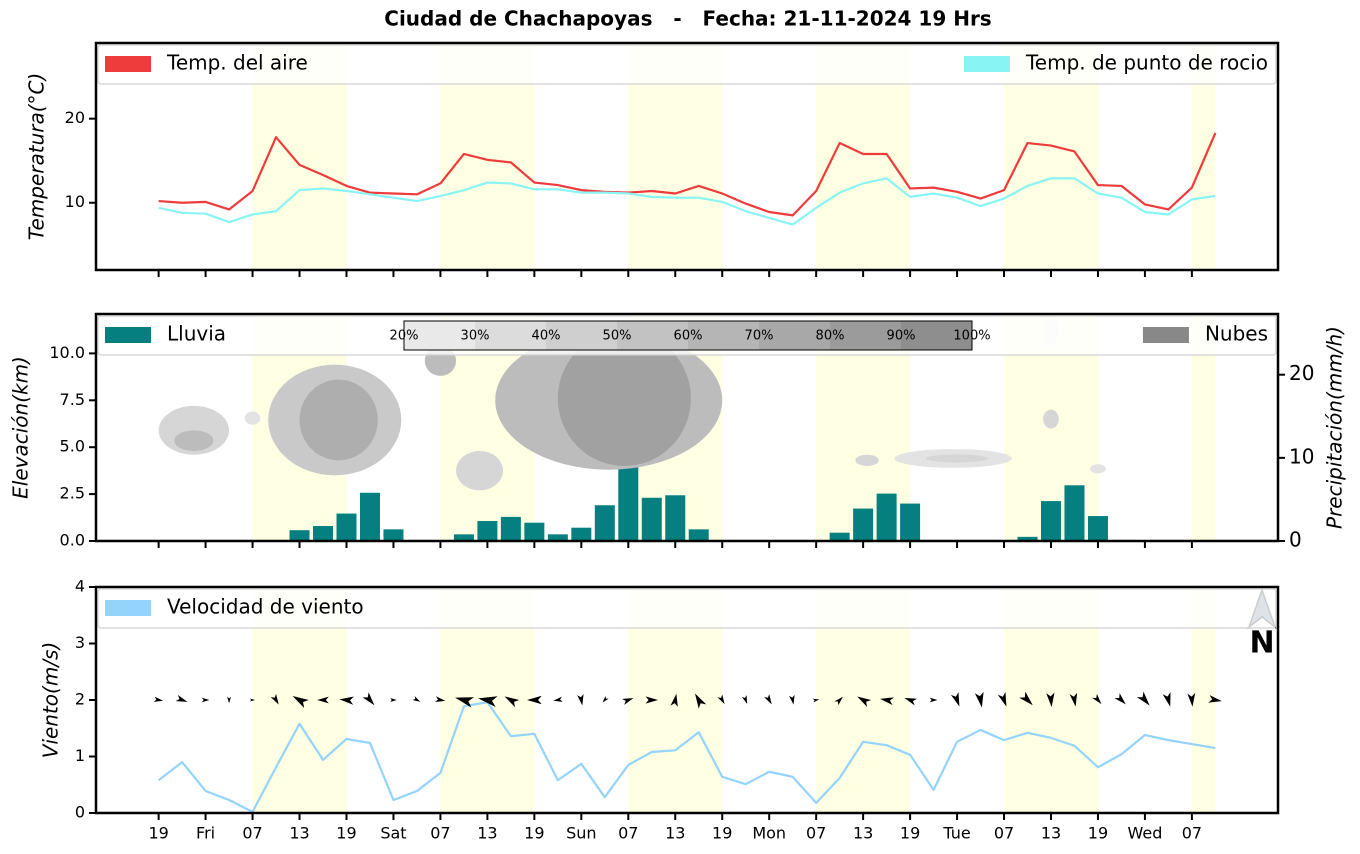 The width and height of the screenshot is (1360, 854). Describe the element at coordinates (80, 642) in the screenshot. I see `y-tick-label: 3` at that location.